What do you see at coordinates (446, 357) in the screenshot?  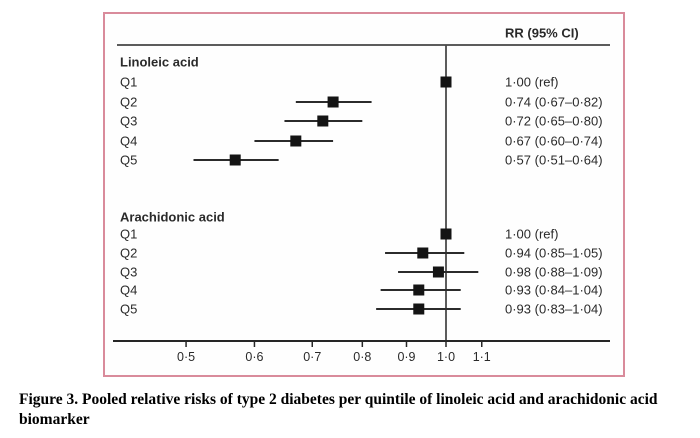 I see `axis-tick-label: 1·0` at bounding box center [446, 357].